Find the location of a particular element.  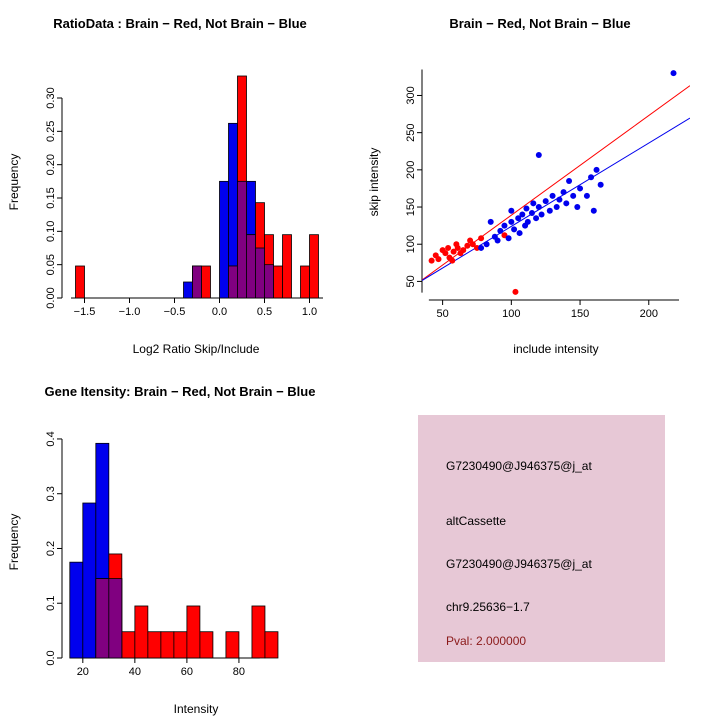

pval-text: Pval: 2.000000 is located at coordinates (486, 641).